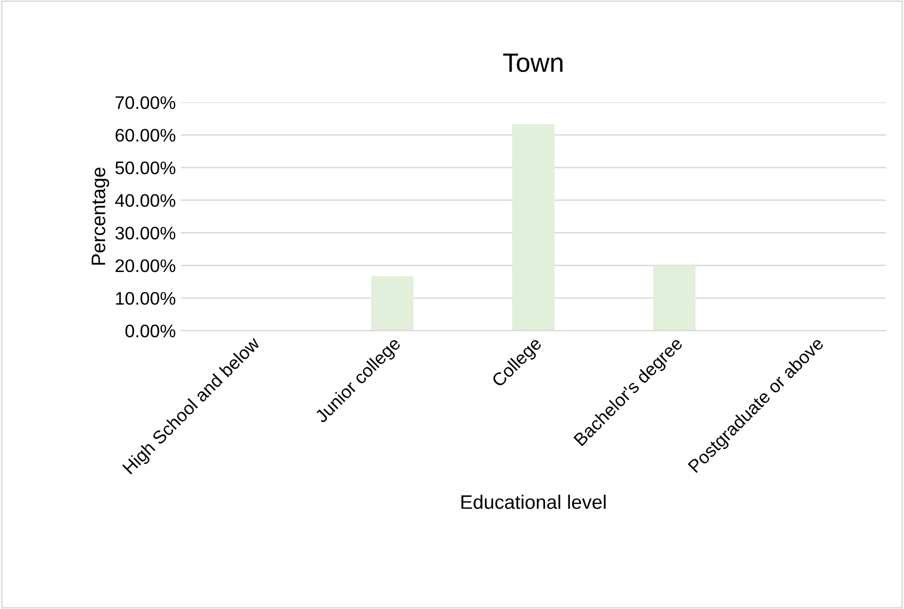  What do you see at coordinates (533, 501) in the screenshot?
I see `x-axis-title: Educational level` at bounding box center [533, 501].